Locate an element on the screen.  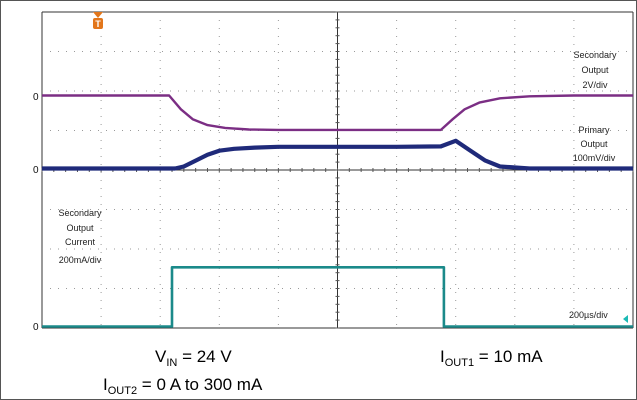
ch3-label-line-2: Output is located at coordinates (80, 228).